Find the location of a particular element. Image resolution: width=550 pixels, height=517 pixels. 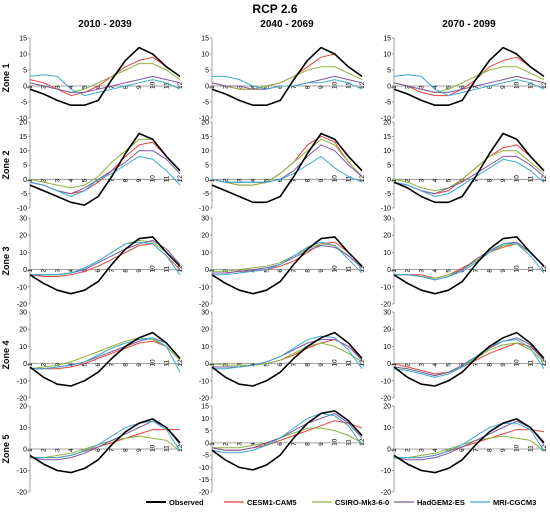

legend-label: MRI-CGCM3 is located at coordinates (514, 502).